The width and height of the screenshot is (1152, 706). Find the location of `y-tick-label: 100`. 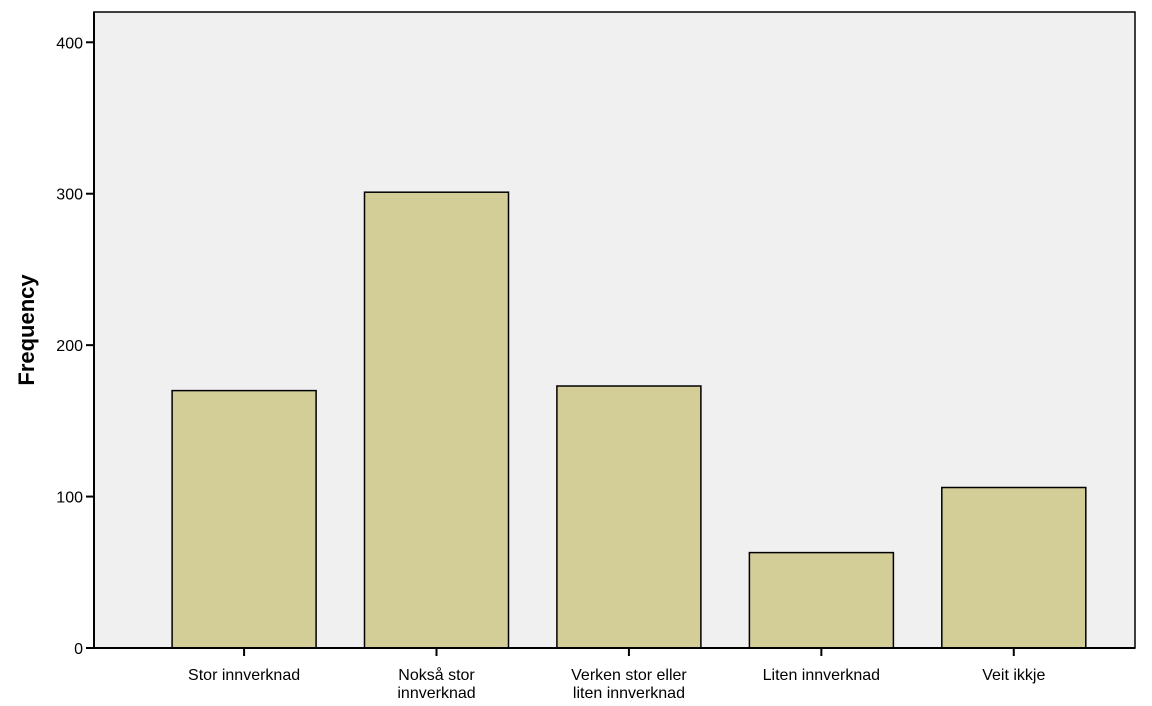

y-tick-label: 100 is located at coordinates (69, 498).